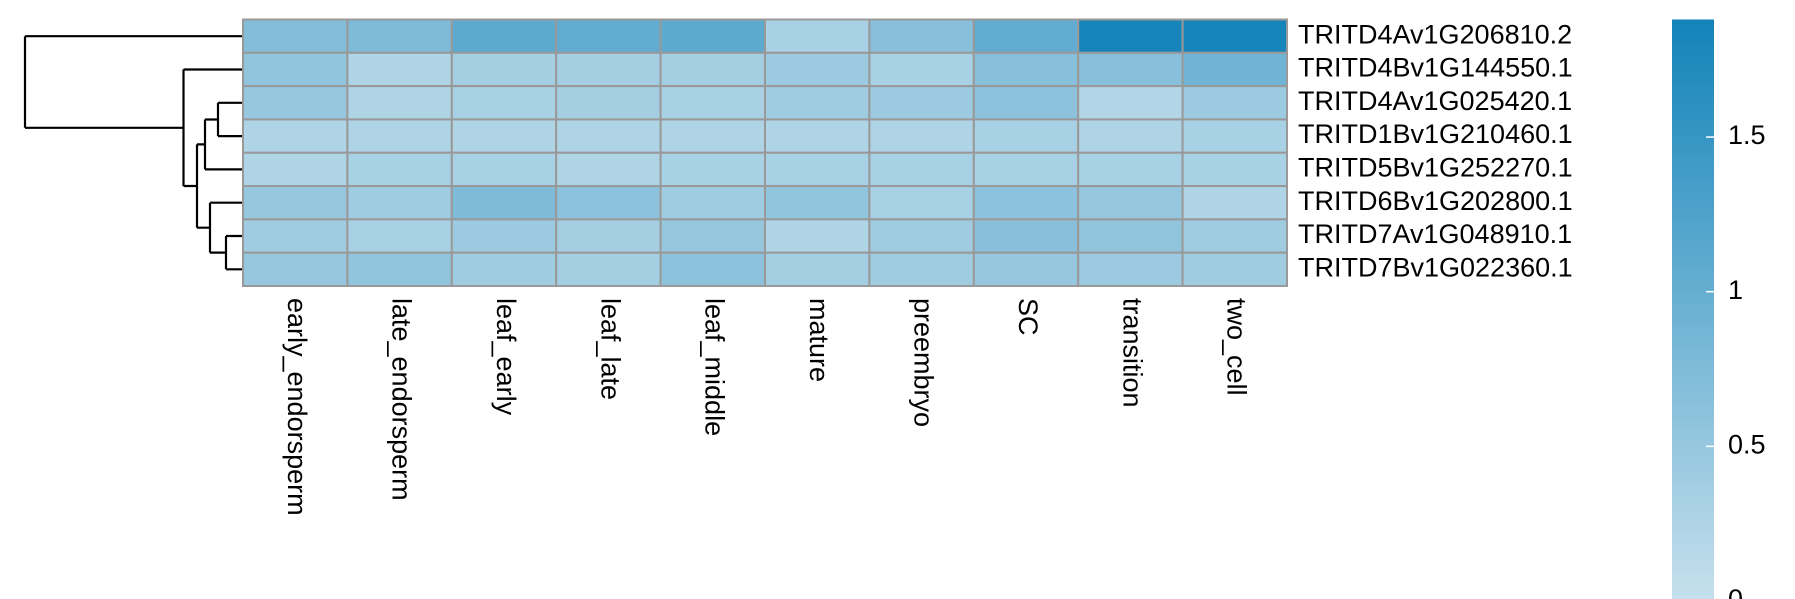 The width and height of the screenshot is (1795, 599). What do you see at coordinates (1435, 34) in the screenshot?
I see `row-label: TRITD4Av1G206810.2` at bounding box center [1435, 34].